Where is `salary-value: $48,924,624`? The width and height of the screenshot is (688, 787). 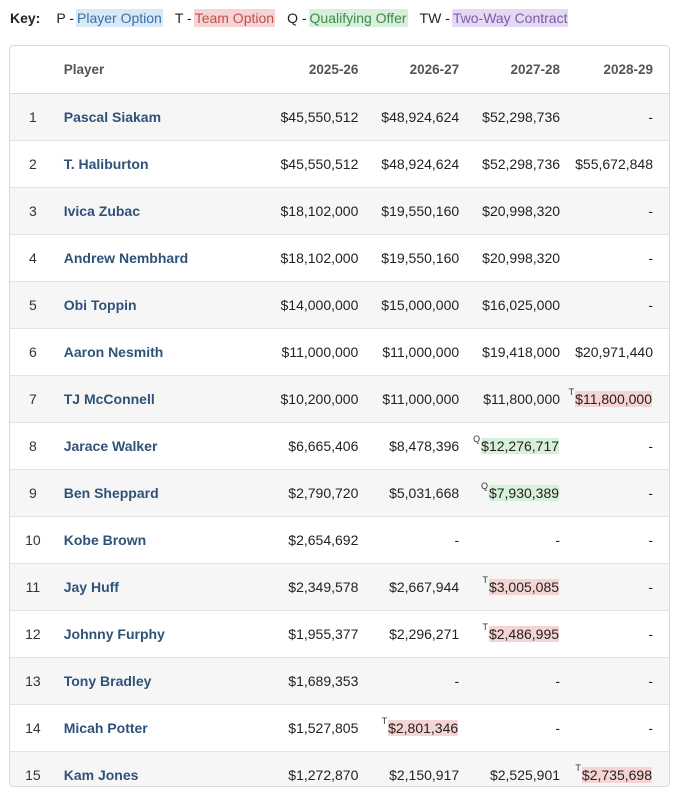 salary-value: $48,924,624 is located at coordinates (420, 164).